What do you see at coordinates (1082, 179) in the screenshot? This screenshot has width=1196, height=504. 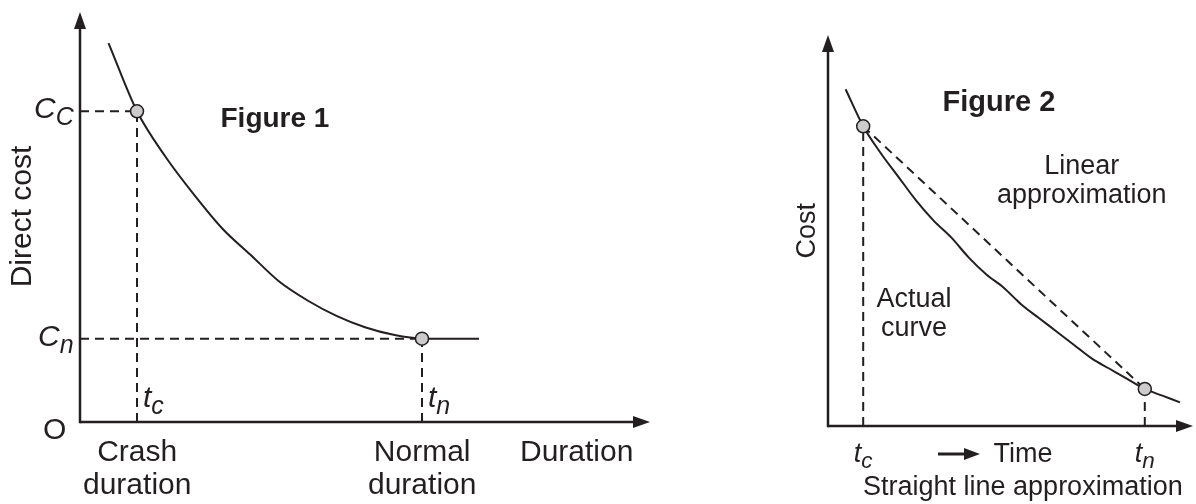 I see `series-label: Linear approximation` at bounding box center [1082, 179].